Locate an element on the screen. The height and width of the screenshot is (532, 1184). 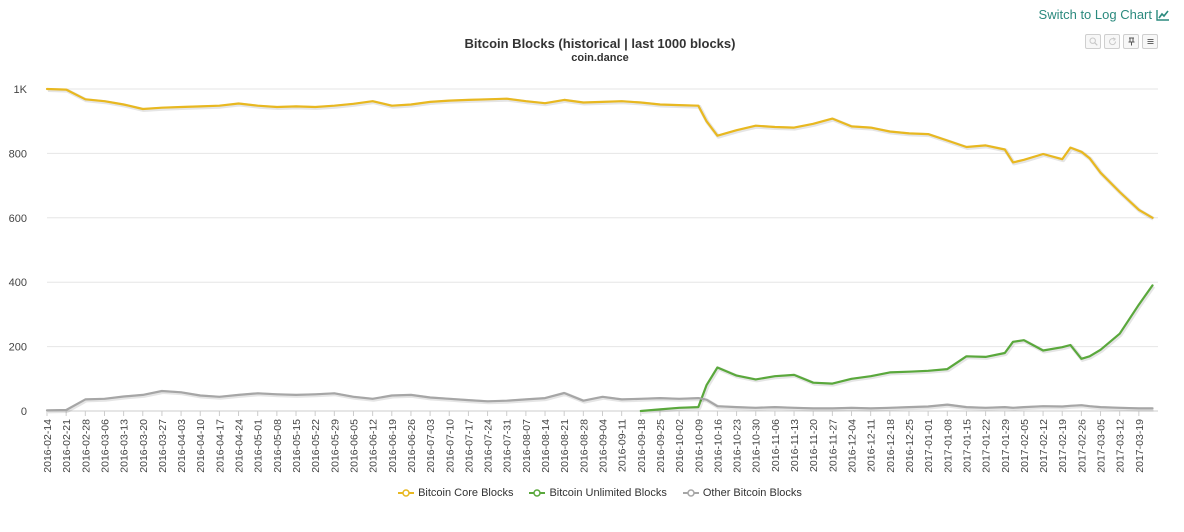
y-tick-label: 200 is located at coordinates (18, 348).